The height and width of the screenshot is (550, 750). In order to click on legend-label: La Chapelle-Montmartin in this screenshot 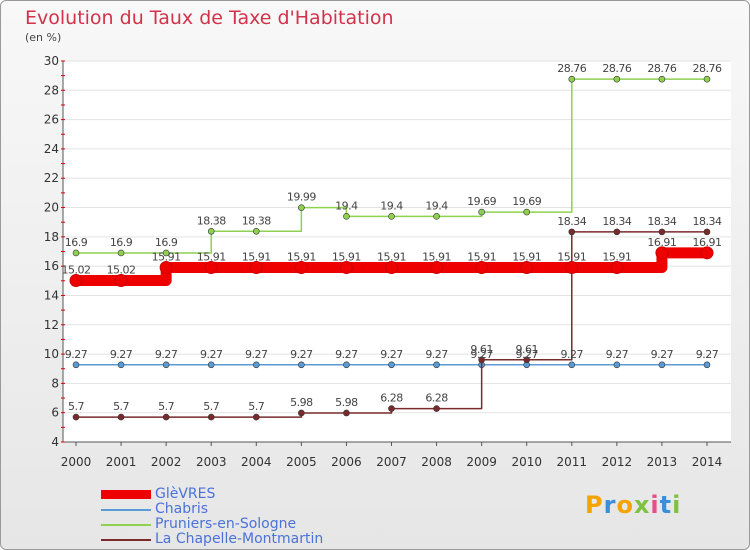, I will do `click(239, 539)`.